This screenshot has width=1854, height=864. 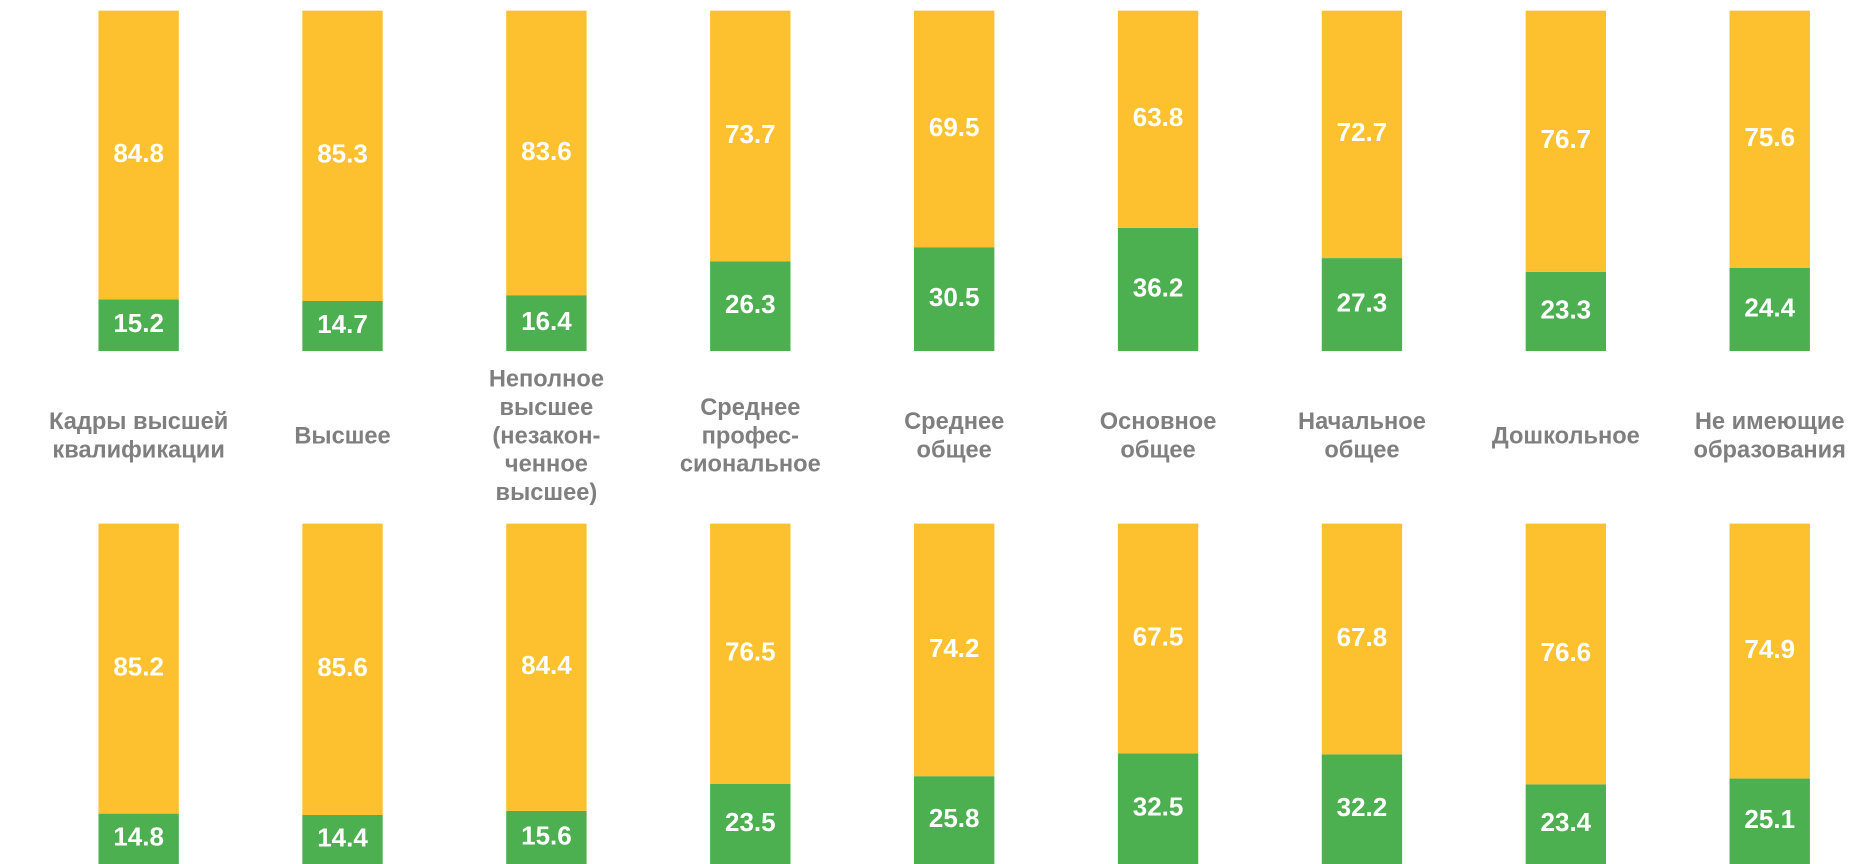 I want to click on data-label: 32.2, so click(x=1362, y=807).